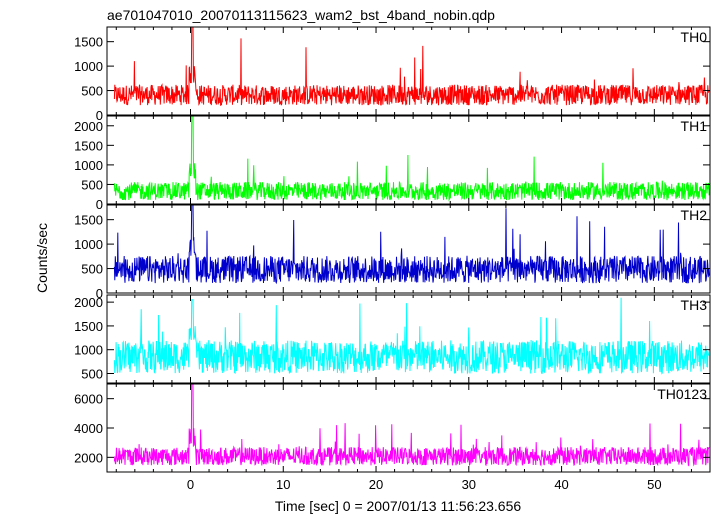 This screenshot has height=516, width=717. What do you see at coordinates (694, 37) in the screenshot?
I see `series-label-th0: TH0` at bounding box center [694, 37].